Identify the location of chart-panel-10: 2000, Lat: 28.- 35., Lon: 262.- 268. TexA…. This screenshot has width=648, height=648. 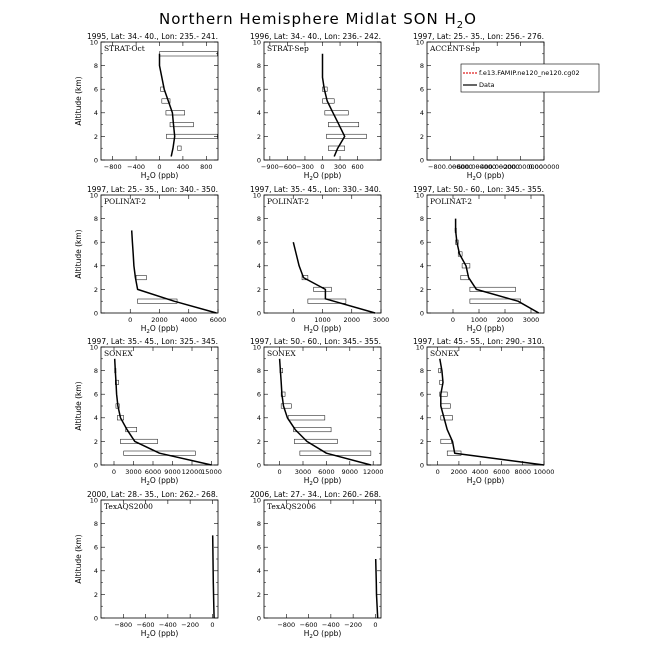
(146, 565).